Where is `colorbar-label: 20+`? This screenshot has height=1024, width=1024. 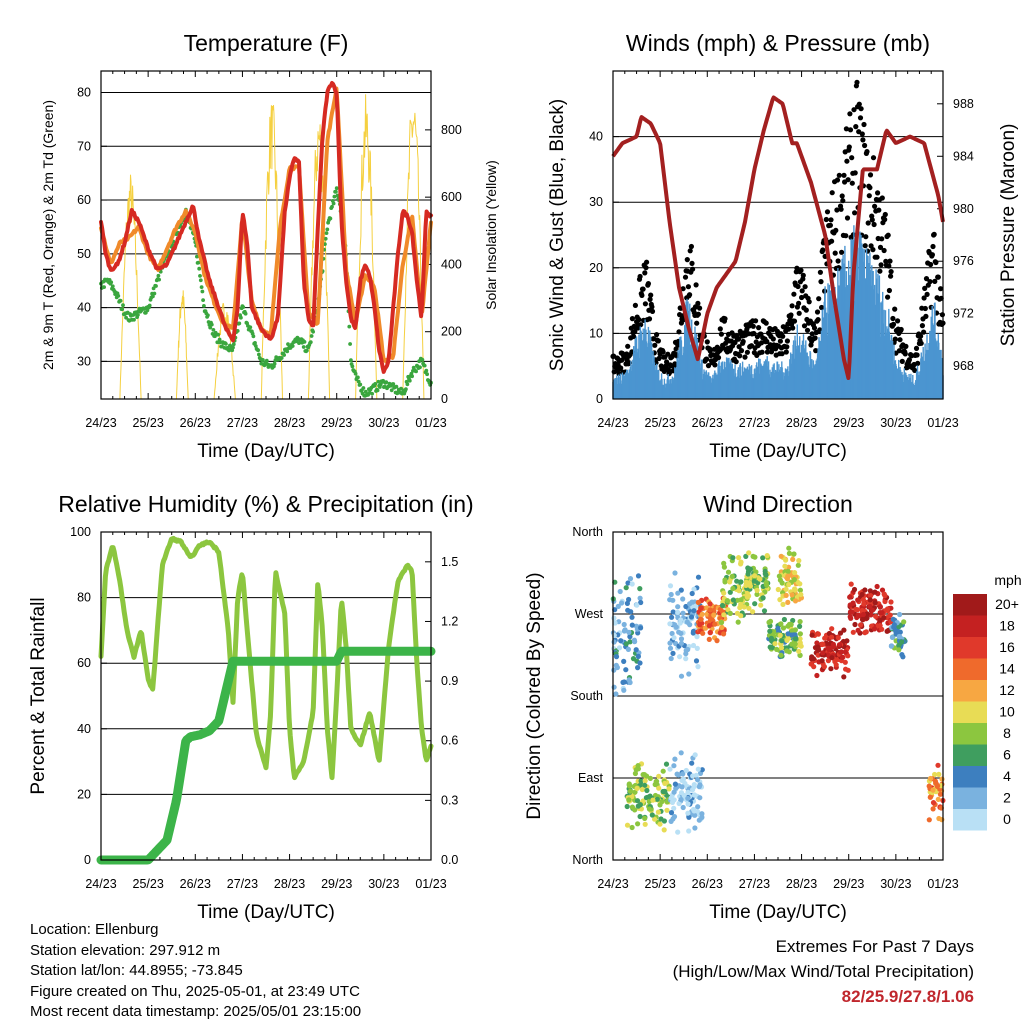
colorbar-label: 20+ is located at coordinates (1007, 604).